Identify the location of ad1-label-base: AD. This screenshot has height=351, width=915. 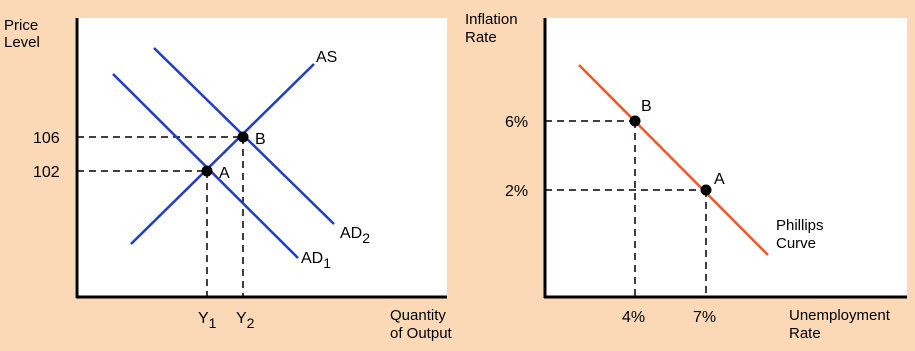
(312, 258).